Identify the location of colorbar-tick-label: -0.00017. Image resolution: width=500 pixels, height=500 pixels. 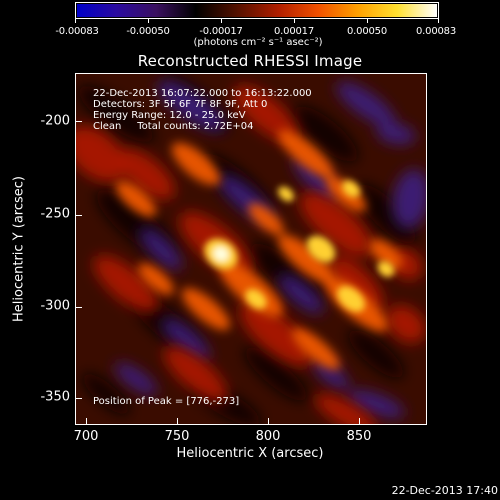
(221, 31).